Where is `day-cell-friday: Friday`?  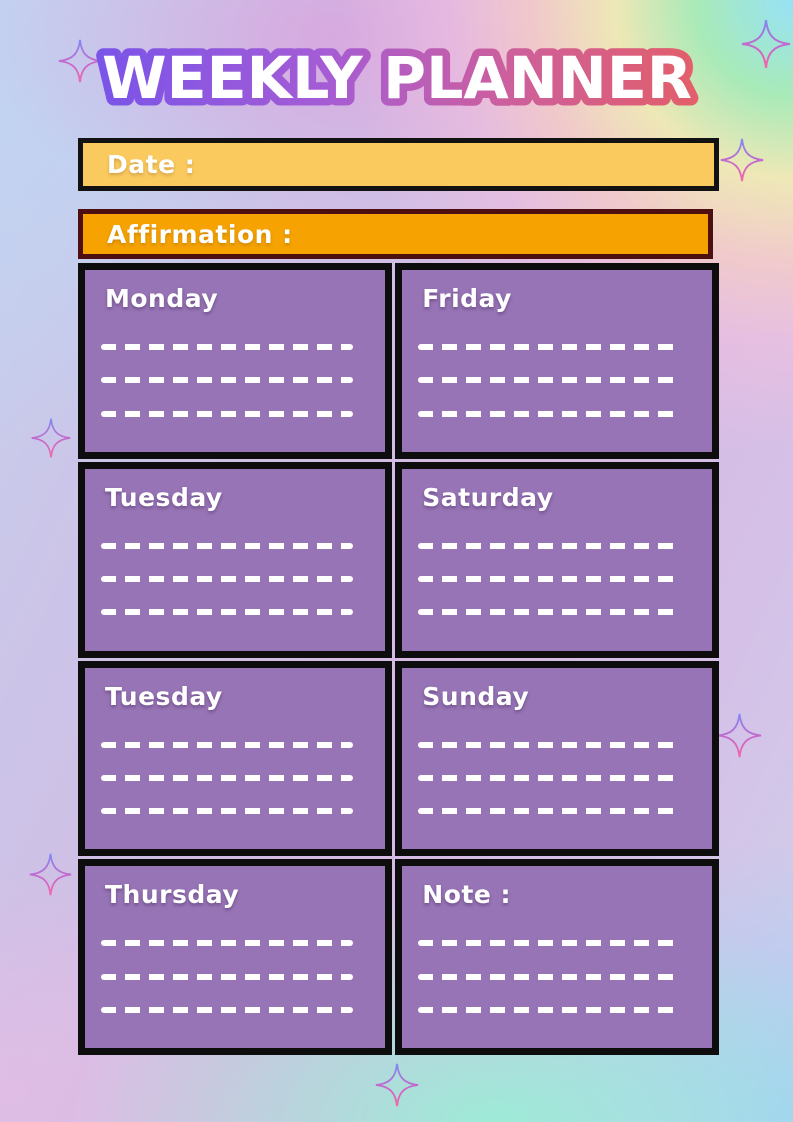
day-cell-friday: Friday is located at coordinates (557, 361).